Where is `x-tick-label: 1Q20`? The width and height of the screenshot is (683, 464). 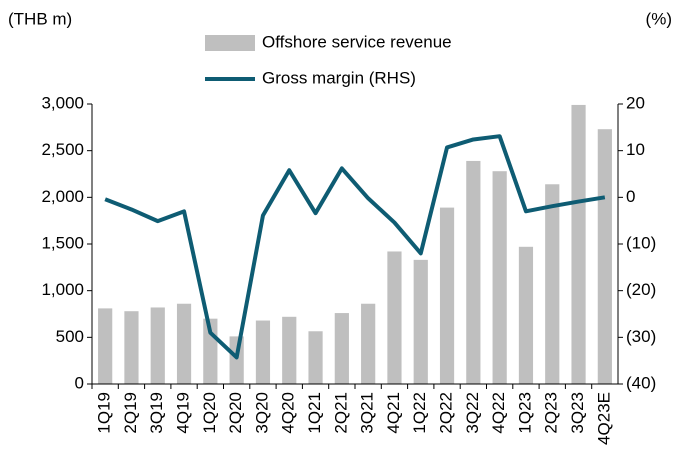 x-tick-label: 1Q20 is located at coordinates (209, 413).